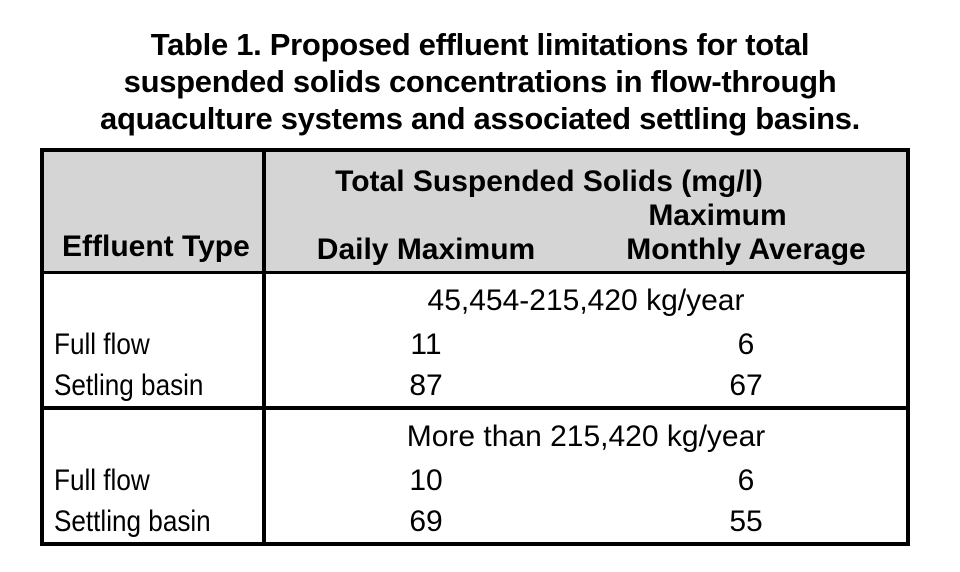 Image resolution: width=960 pixels, height=572 pixels. I want to click on section2-row-settling-basin: 69 55, so click(586, 521).